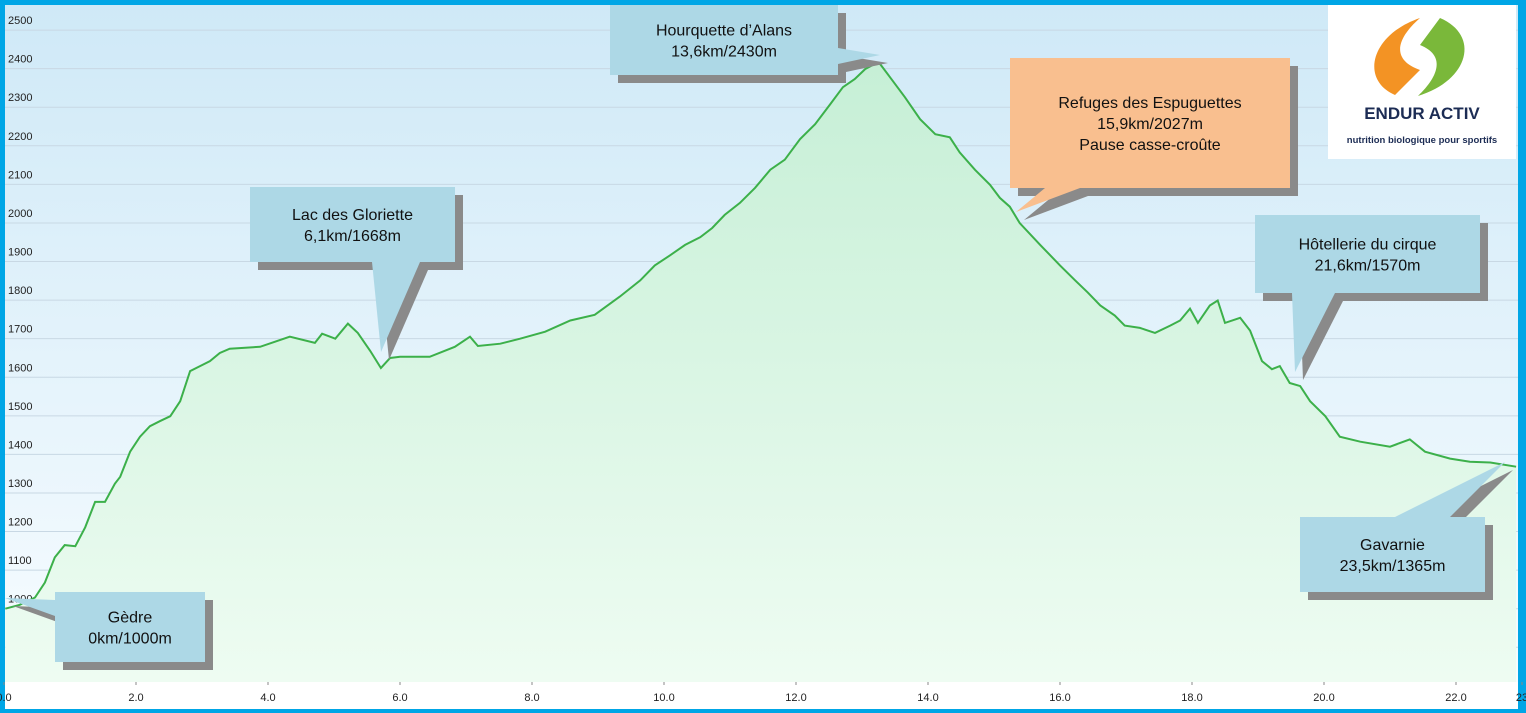  I want to click on callout-text: Gavarnie, so click(1392, 545).